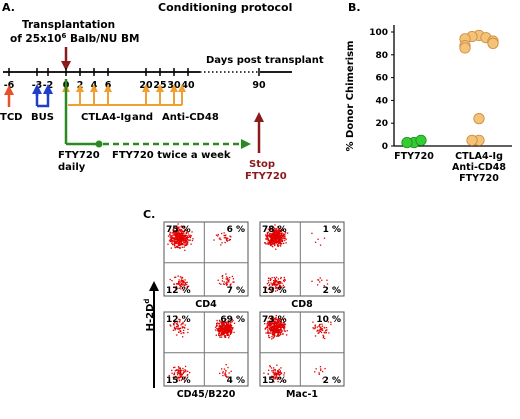  What do you see at coordinates (378, 33) in the screenshot?
I see `y-tick-label: 100` at bounding box center [378, 33].